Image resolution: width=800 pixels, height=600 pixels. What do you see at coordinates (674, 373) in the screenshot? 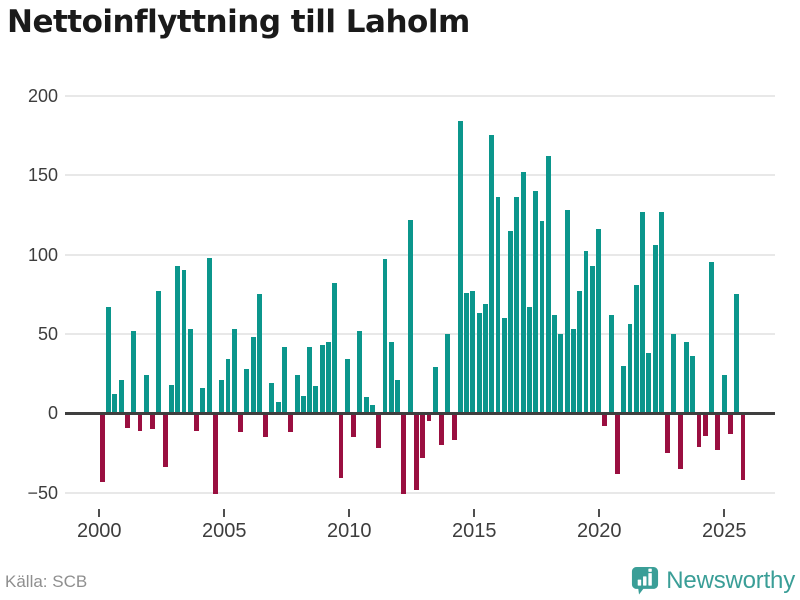
I see `bar-2022-q4` at bounding box center [674, 373].